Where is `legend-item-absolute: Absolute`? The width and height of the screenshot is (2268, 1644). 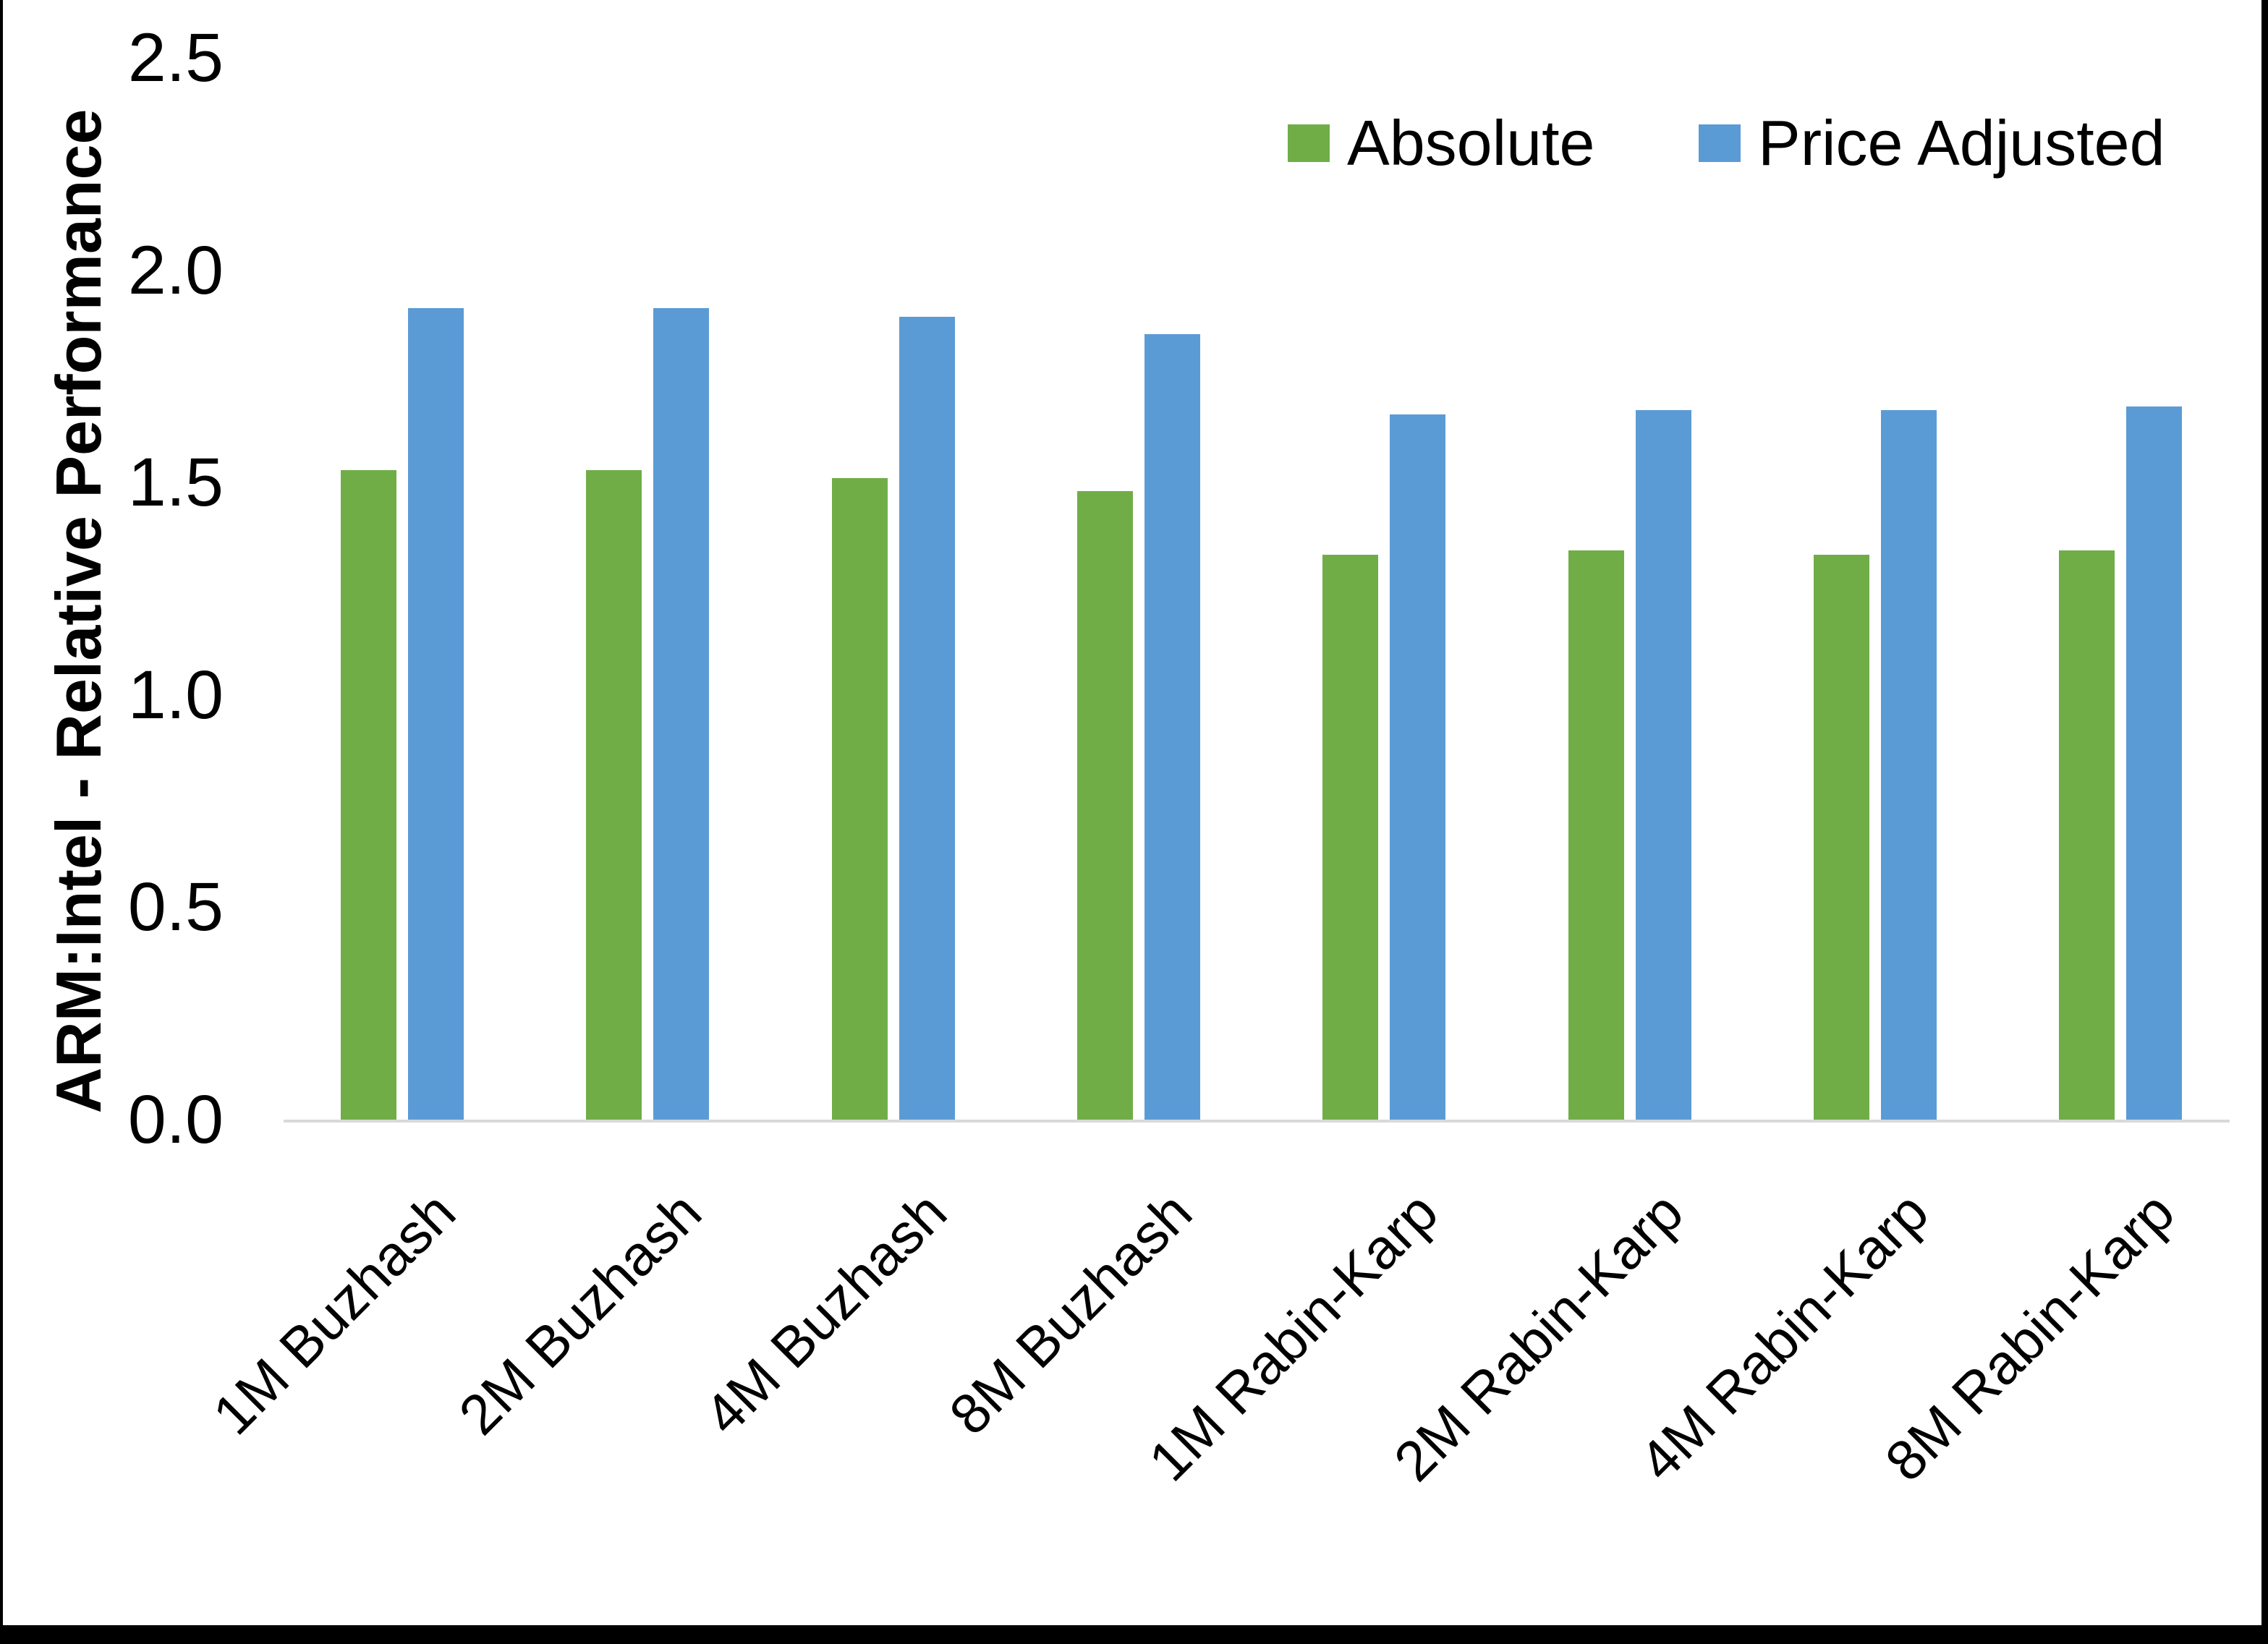 legend-item-absolute: Absolute is located at coordinates (1441, 143).